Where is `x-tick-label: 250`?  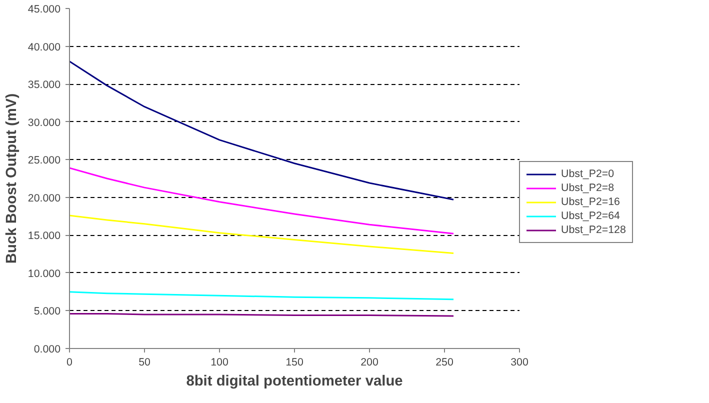
x-tick-label: 250 is located at coordinates (445, 362).